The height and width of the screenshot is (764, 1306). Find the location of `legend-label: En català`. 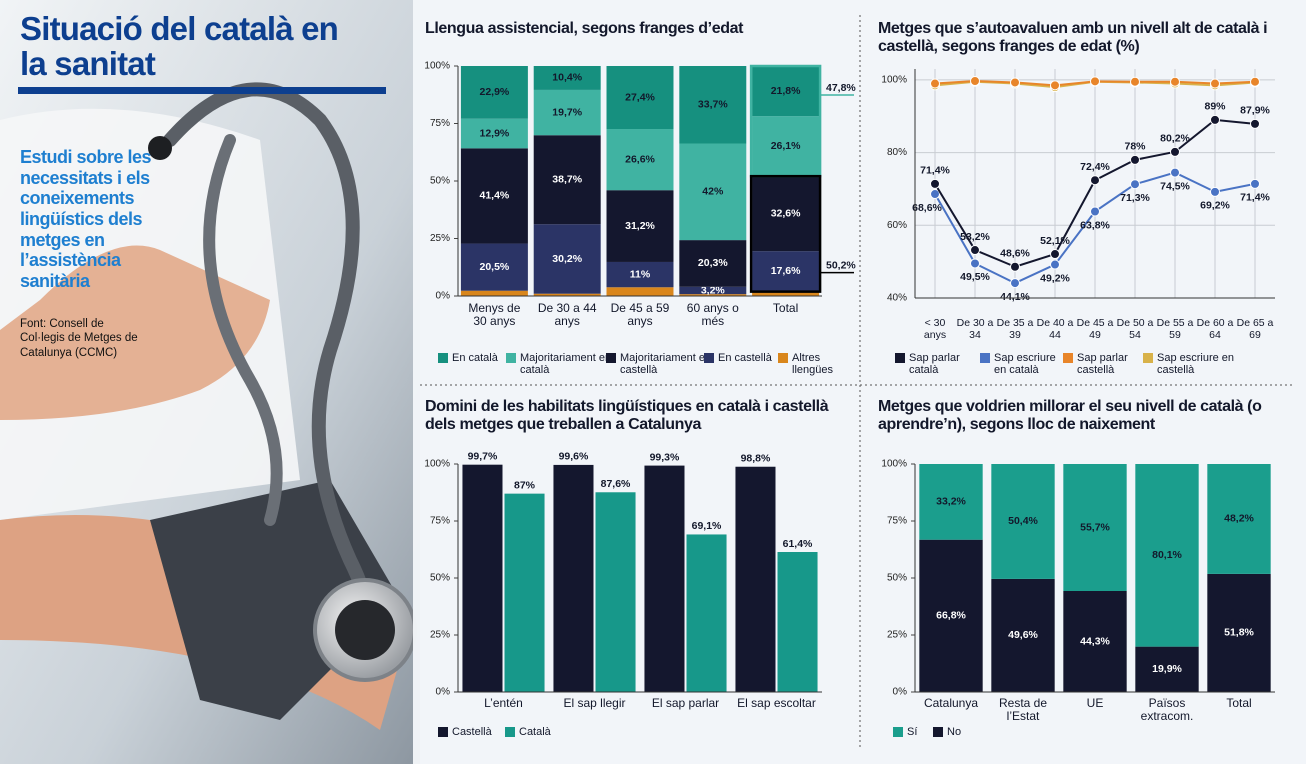

legend-label: En català is located at coordinates (475, 358).